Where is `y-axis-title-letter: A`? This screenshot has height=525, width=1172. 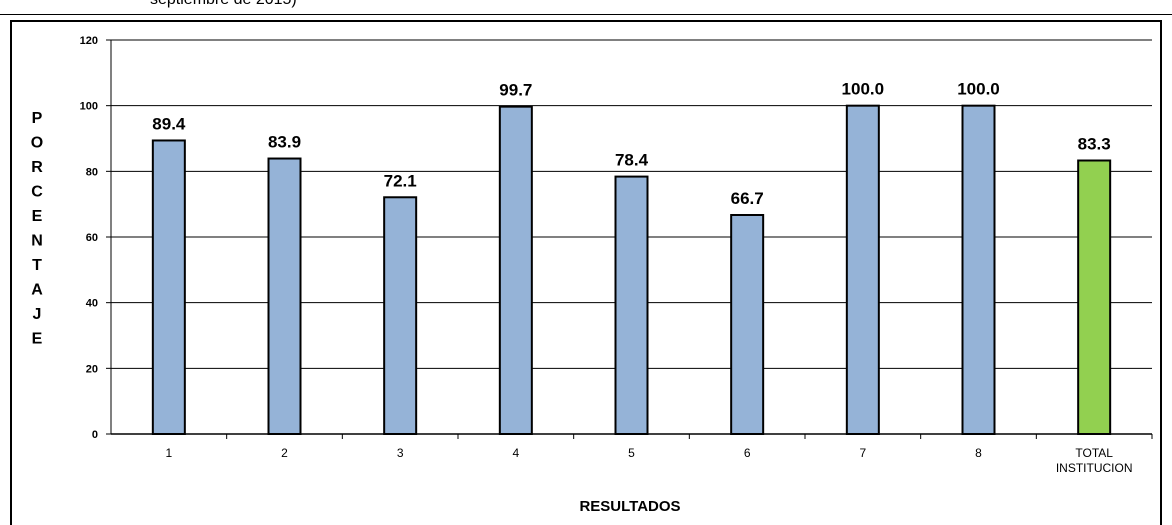
y-axis-title-letter: A is located at coordinates (37, 290).